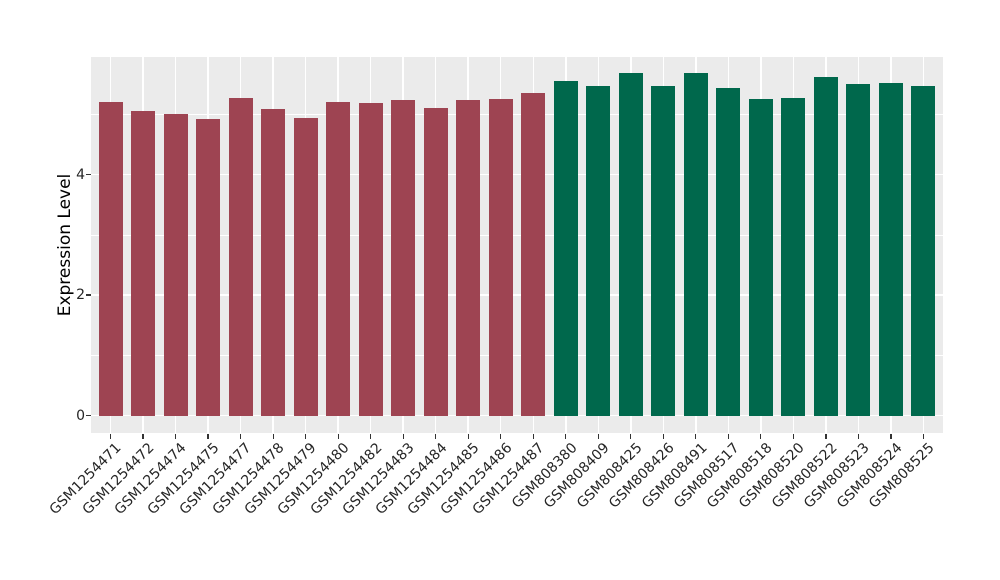  Describe the element at coordinates (80, 415) in the screenshot. I see `y-tick-label: 0` at that location.